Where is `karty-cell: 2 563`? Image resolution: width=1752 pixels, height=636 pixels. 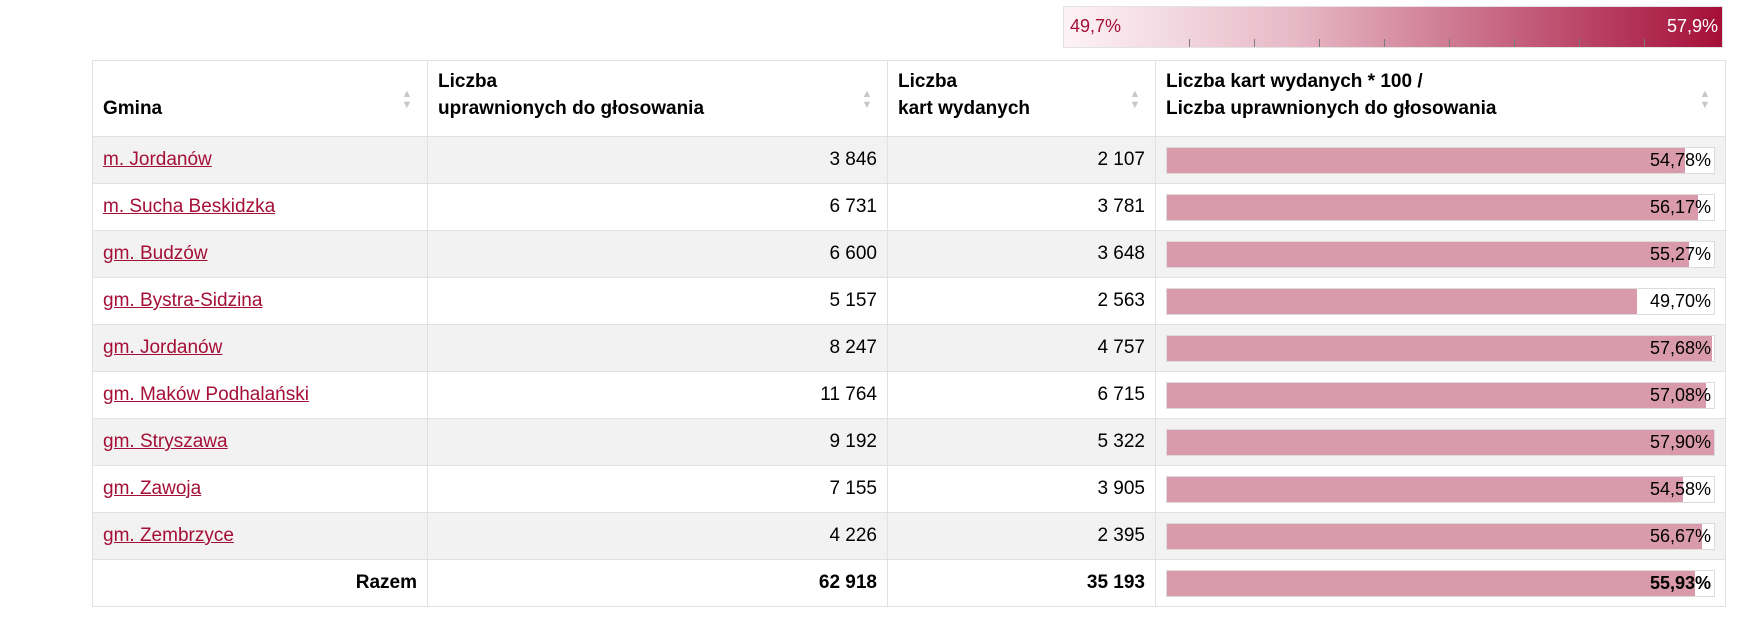
karty-cell: 2 563 is located at coordinates (1021, 301).